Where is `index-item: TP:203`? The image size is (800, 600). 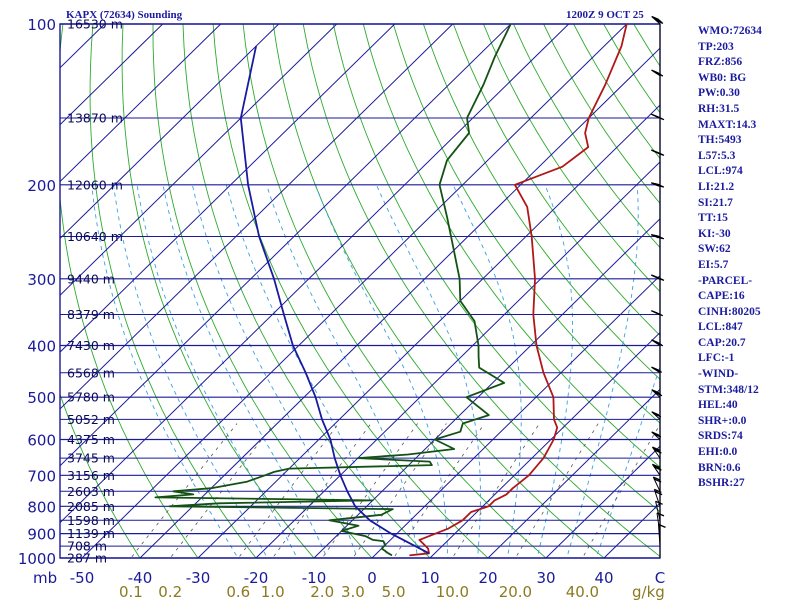
index-item: TP:203 is located at coordinates (716, 46).